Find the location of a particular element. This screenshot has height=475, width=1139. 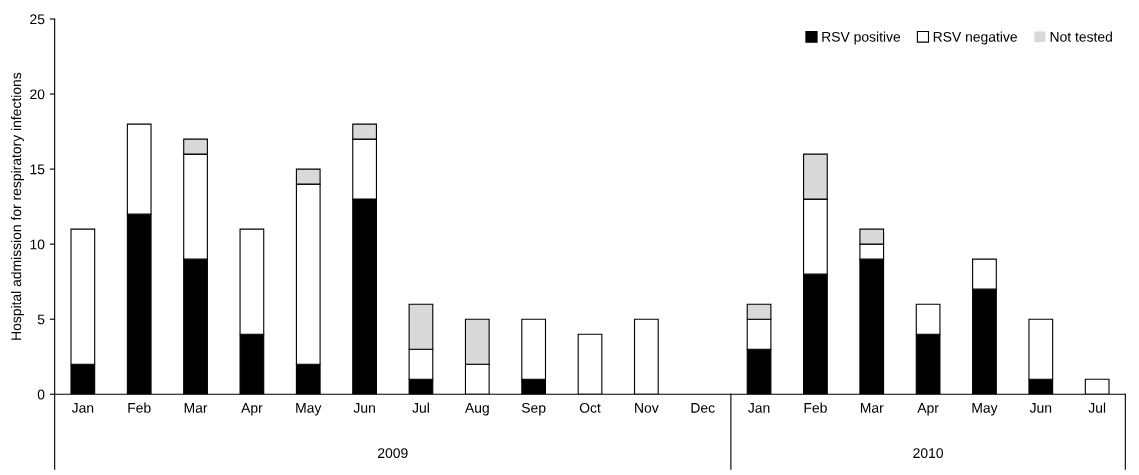

text: 2009 is located at coordinates (393, 453).